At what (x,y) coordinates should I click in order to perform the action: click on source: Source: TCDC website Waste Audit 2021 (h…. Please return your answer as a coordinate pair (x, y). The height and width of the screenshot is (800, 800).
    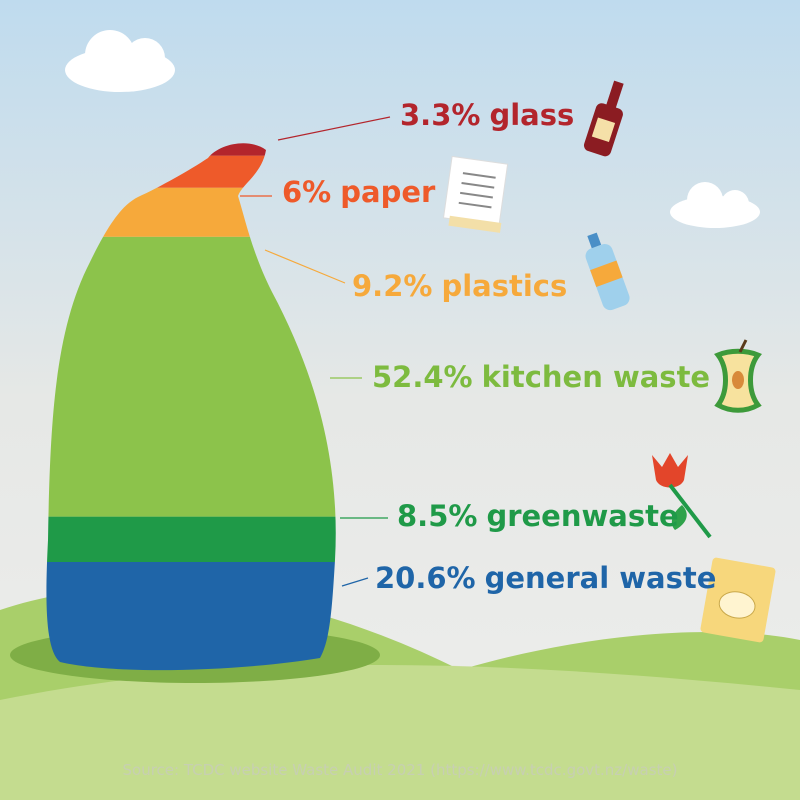
    Looking at the image, I should click on (400, 770).